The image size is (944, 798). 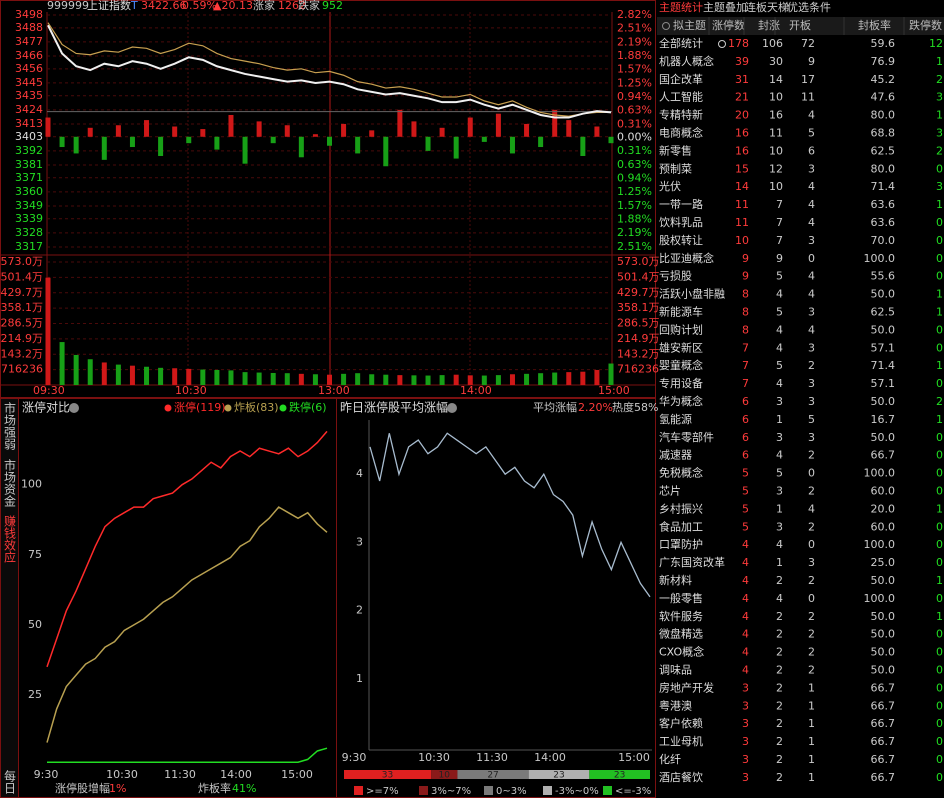 What do you see at coordinates (555, 407) in the screenshot?
I see `avg-label: 平均涨幅` at bounding box center [555, 407].